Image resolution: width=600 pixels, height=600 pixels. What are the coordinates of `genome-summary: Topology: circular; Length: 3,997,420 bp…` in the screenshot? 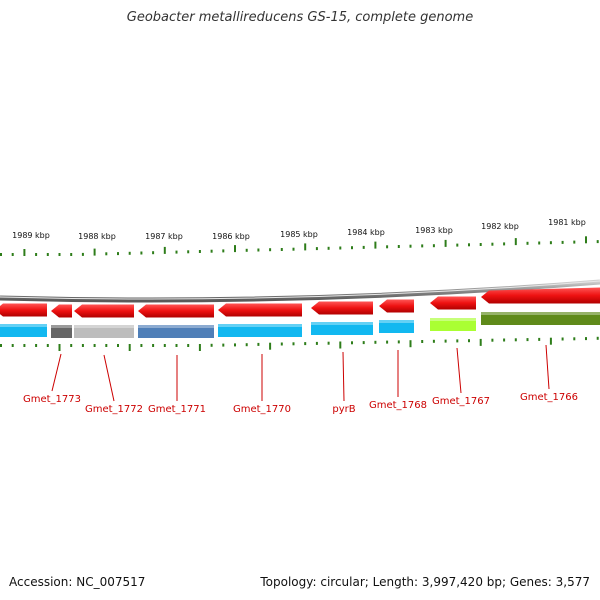 It's located at (425, 582).